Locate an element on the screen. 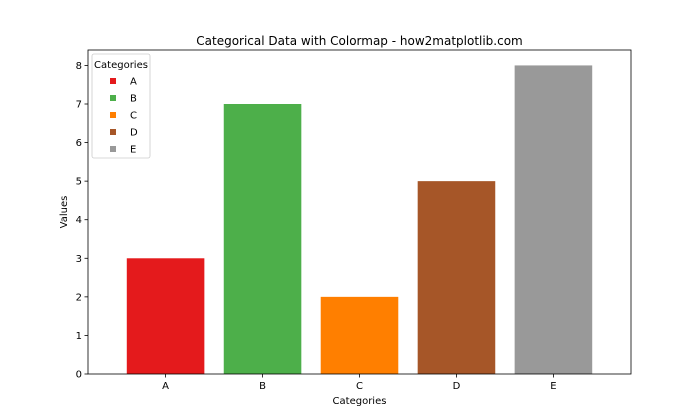 The image size is (700, 420). y-axis-label: Values is located at coordinates (64, 212).